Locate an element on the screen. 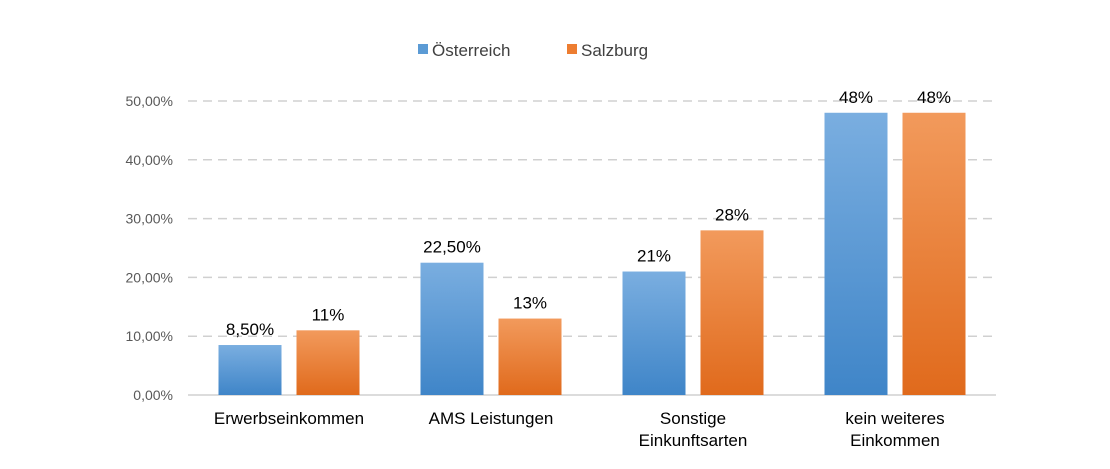  y-tick-label: 30,00% is located at coordinates (149, 219).